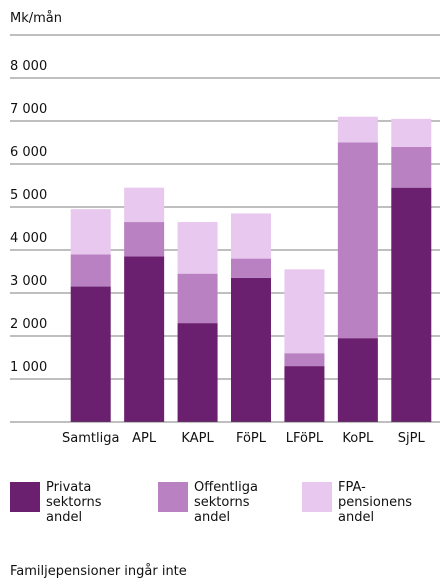  I want to click on x-tick-label: FöPL, so click(251, 438).